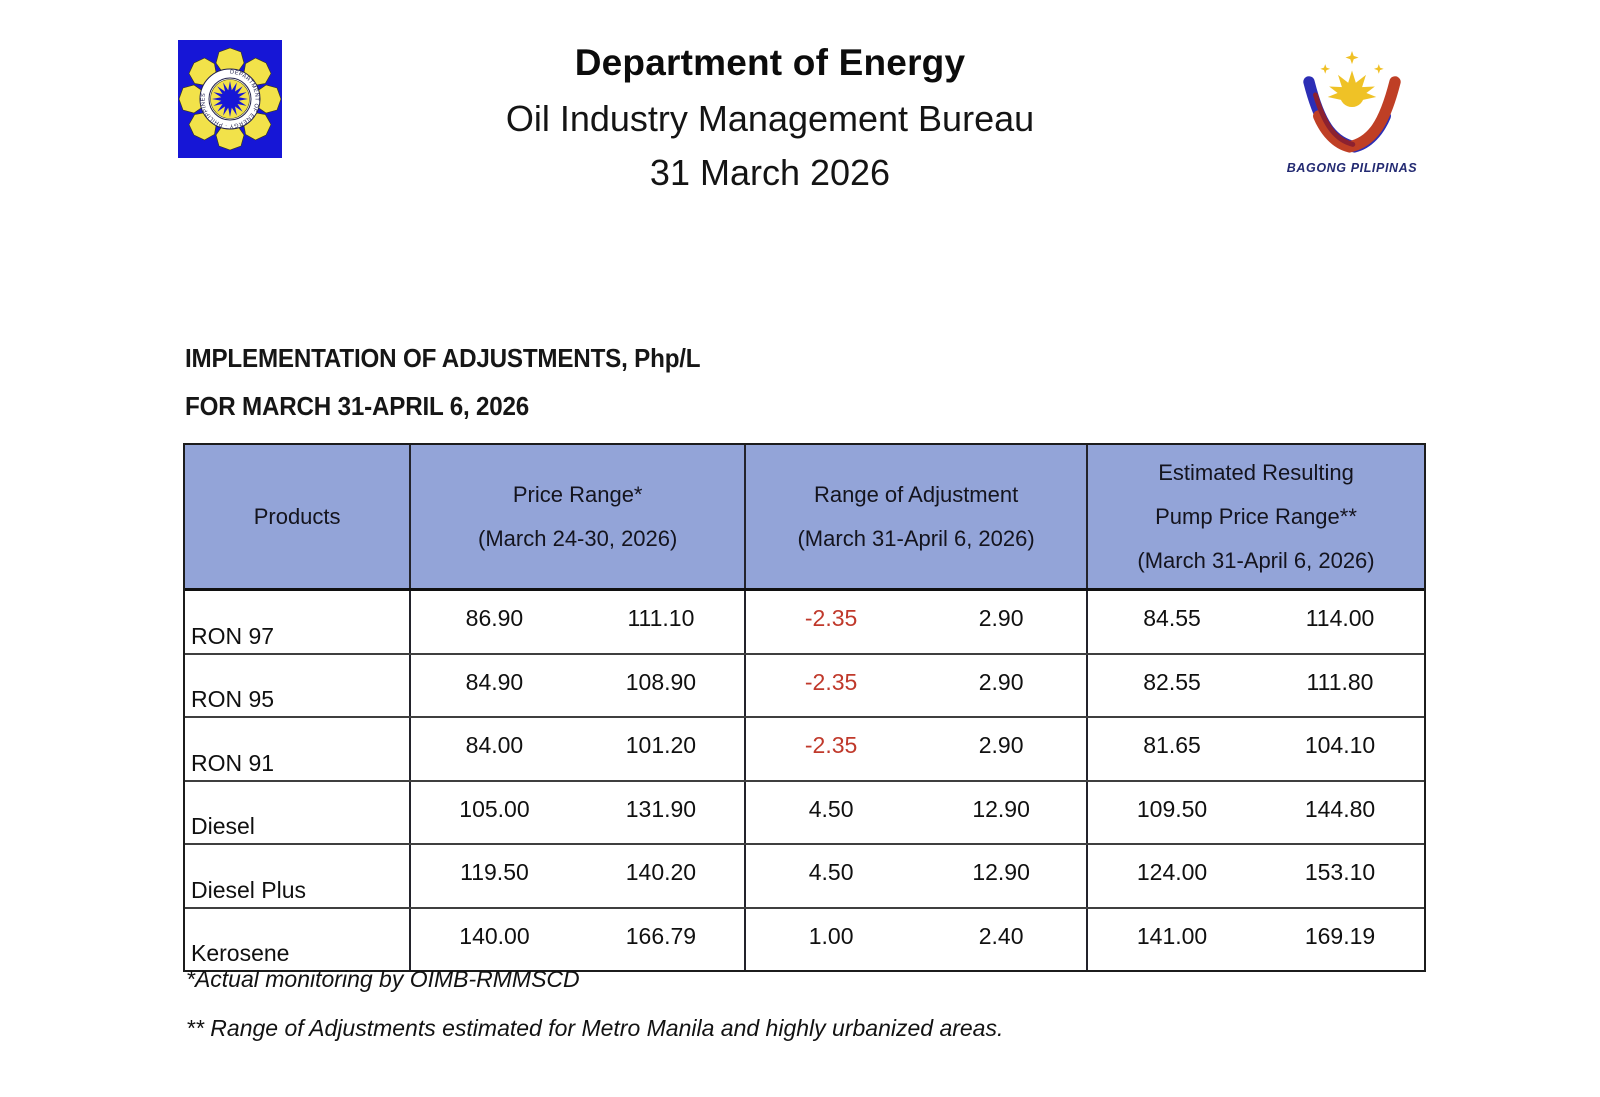 This screenshot has width=1600, height=1097. Describe the element at coordinates (383, 979) in the screenshot. I see `footnote-actual-monitoring: *Actual monitoring by OIMB-RMMSCD` at that location.